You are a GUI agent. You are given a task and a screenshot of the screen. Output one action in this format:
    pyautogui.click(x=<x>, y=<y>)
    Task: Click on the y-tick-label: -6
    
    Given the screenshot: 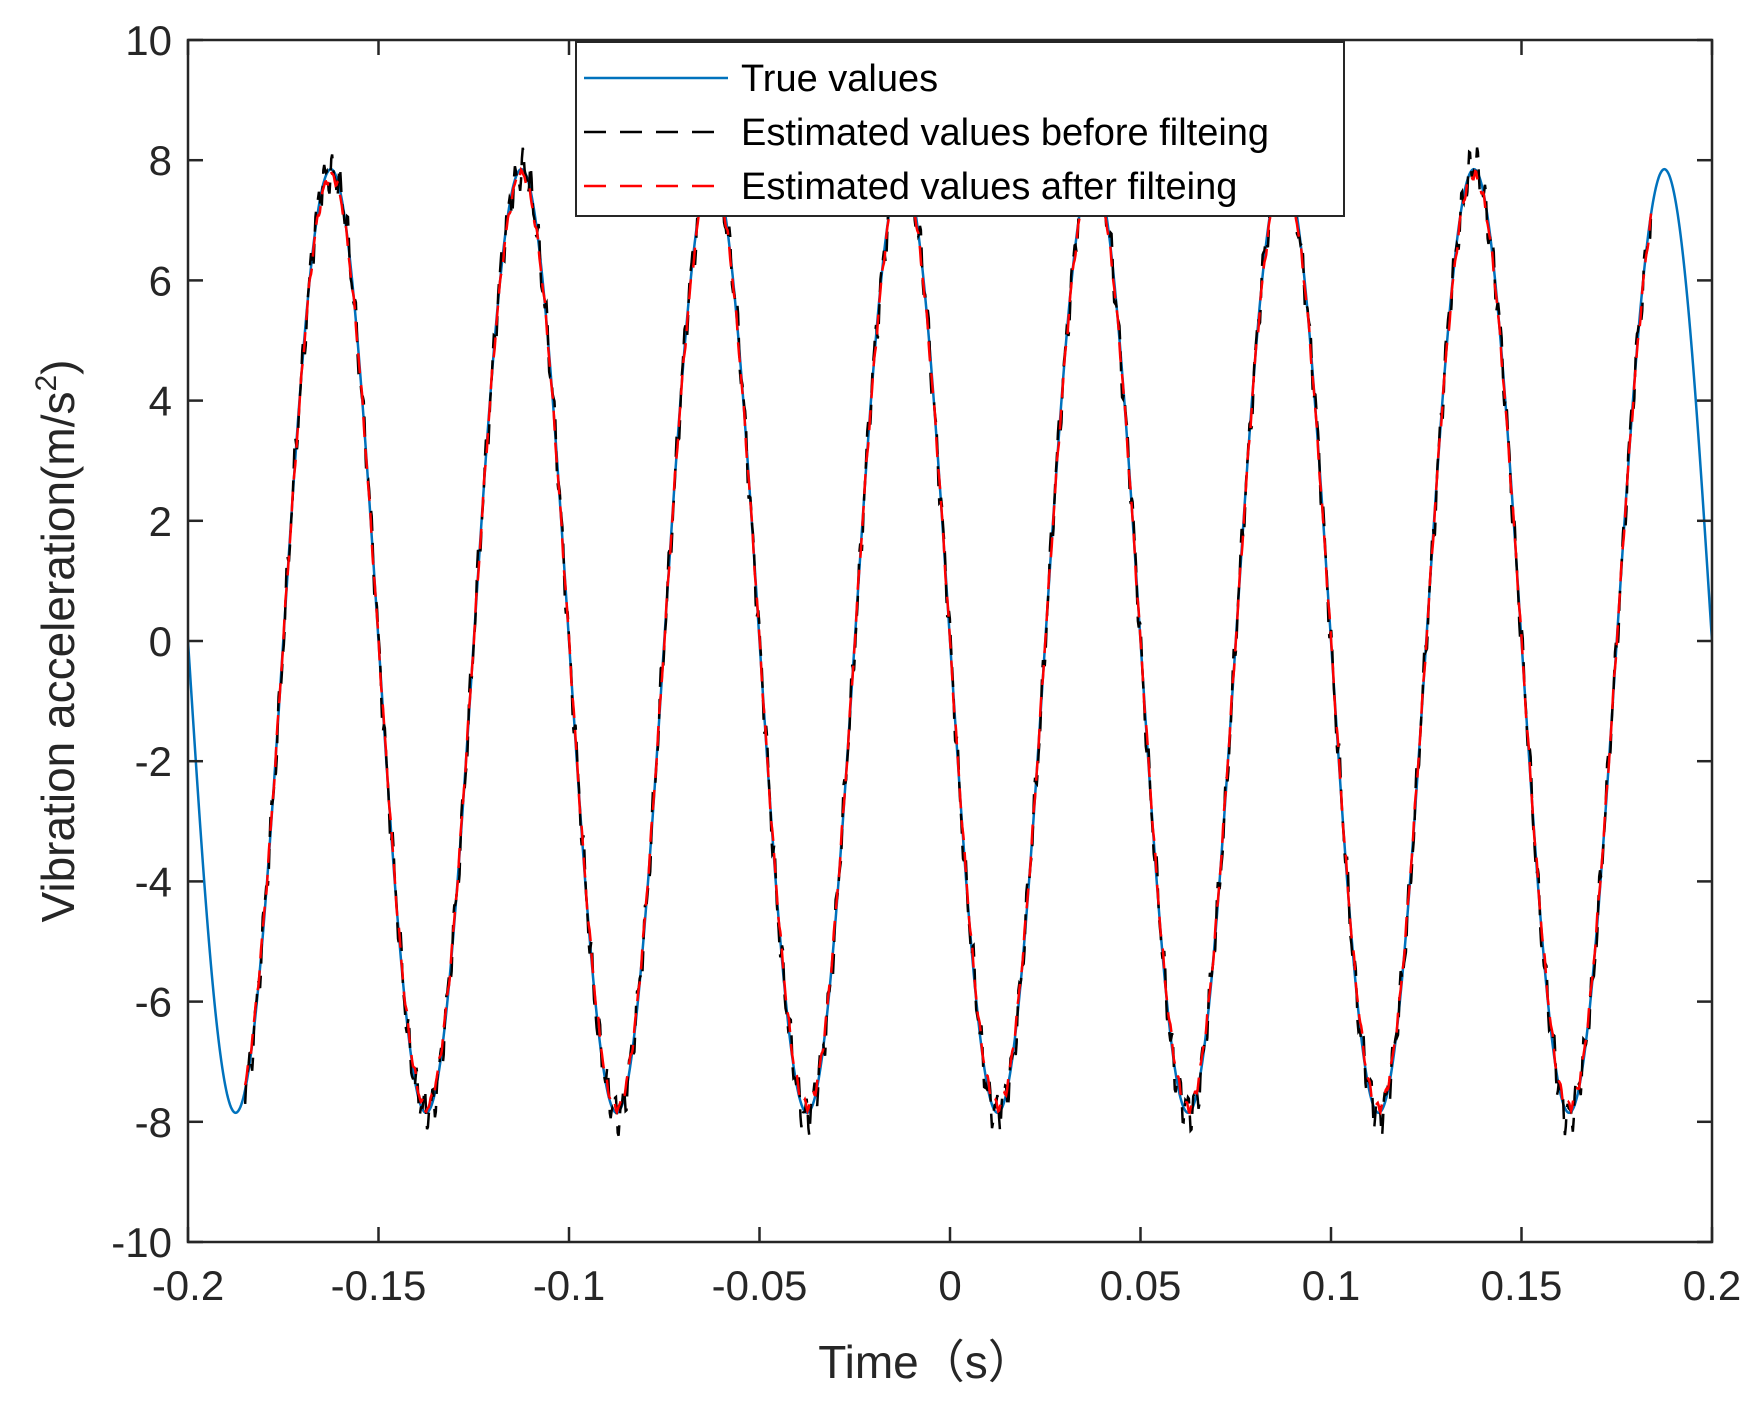 What is the action you would take?
    pyautogui.click(x=153, y=1002)
    